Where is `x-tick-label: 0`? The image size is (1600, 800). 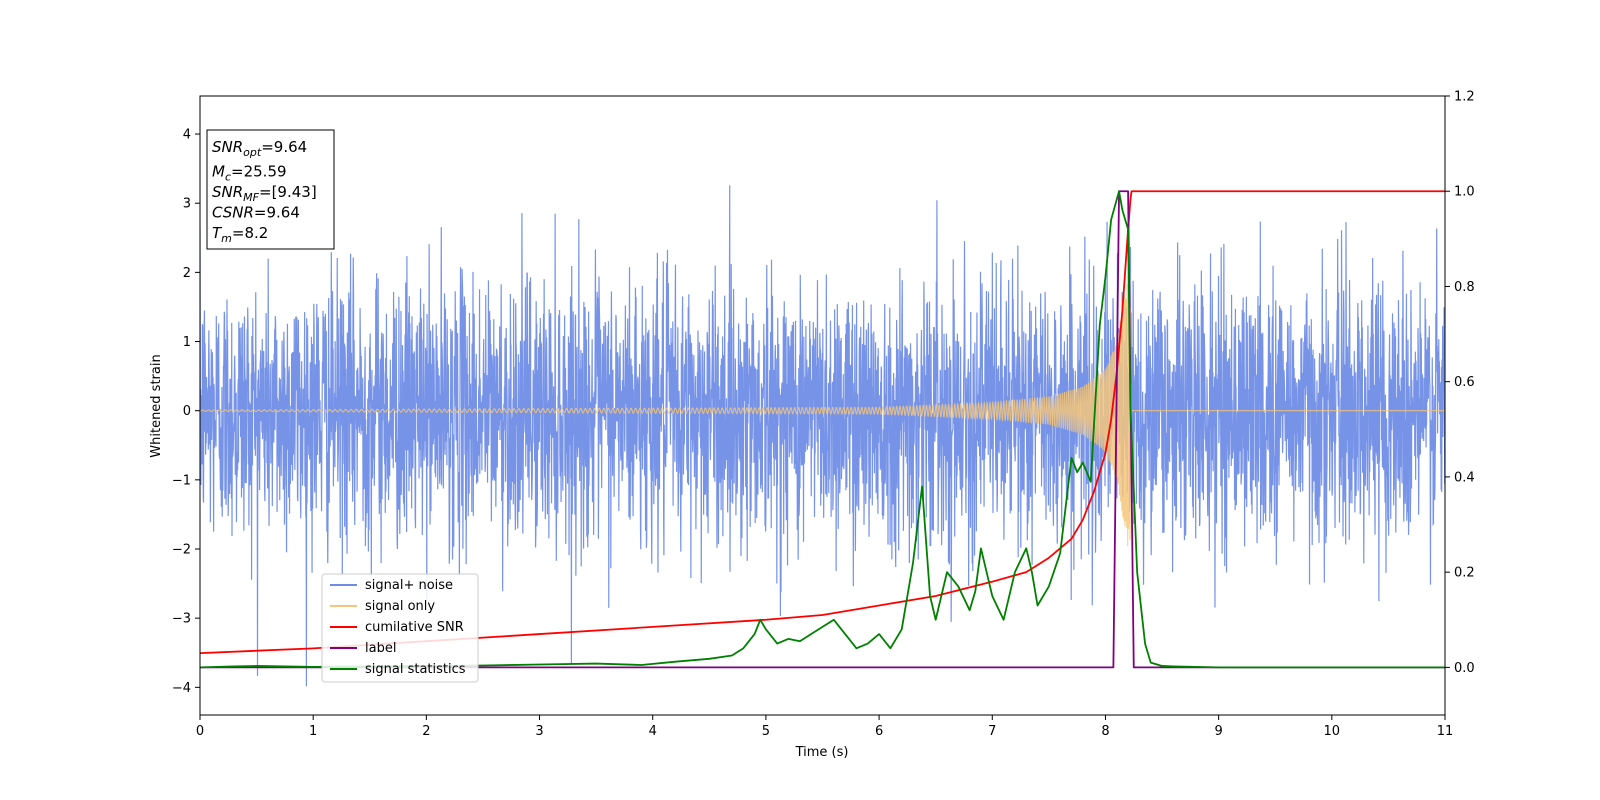
x-tick-label: 0 is located at coordinates (200, 731).